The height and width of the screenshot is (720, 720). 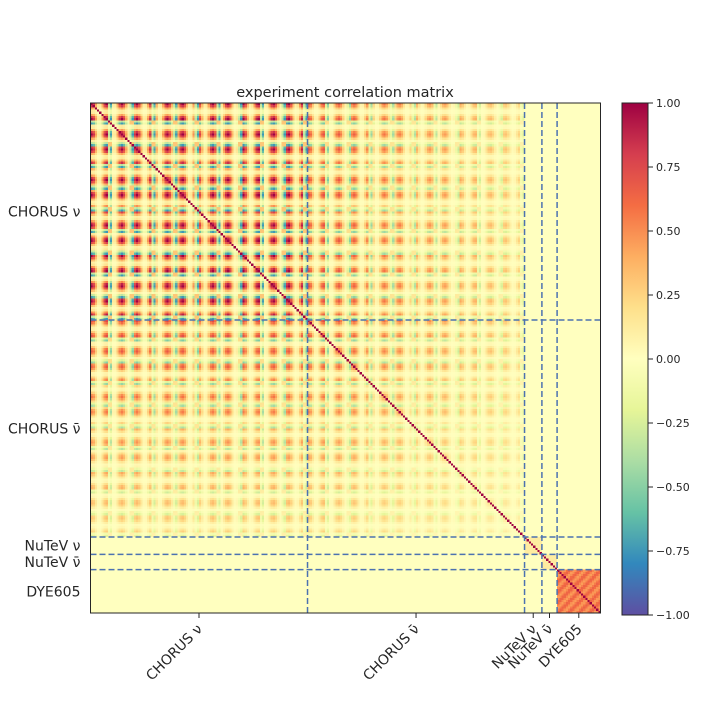 I want to click on chart-title: experiment correlation matrix, so click(x=345, y=93).